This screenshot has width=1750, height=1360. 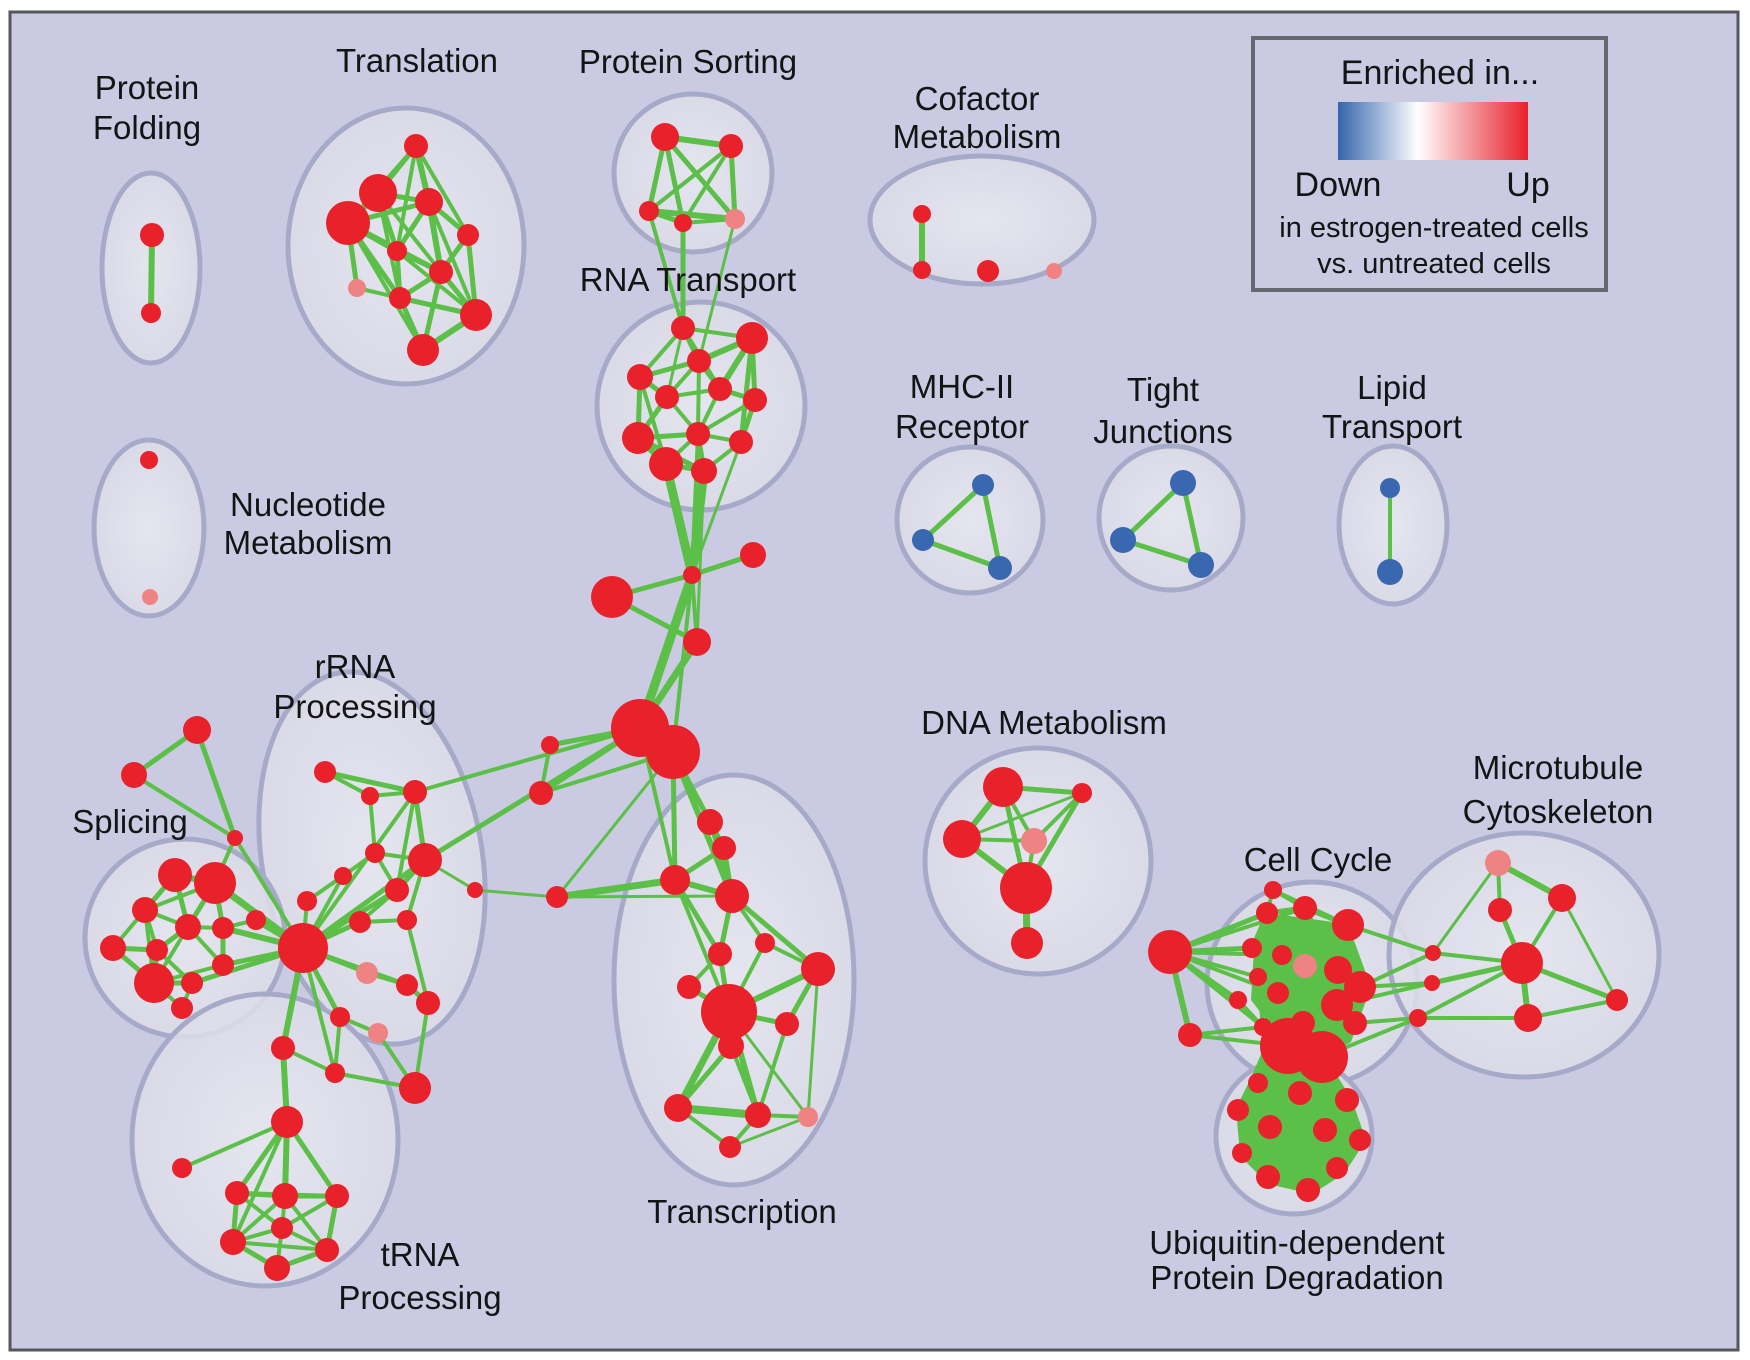 I want to click on node-k6, so click(x=327, y=1250).